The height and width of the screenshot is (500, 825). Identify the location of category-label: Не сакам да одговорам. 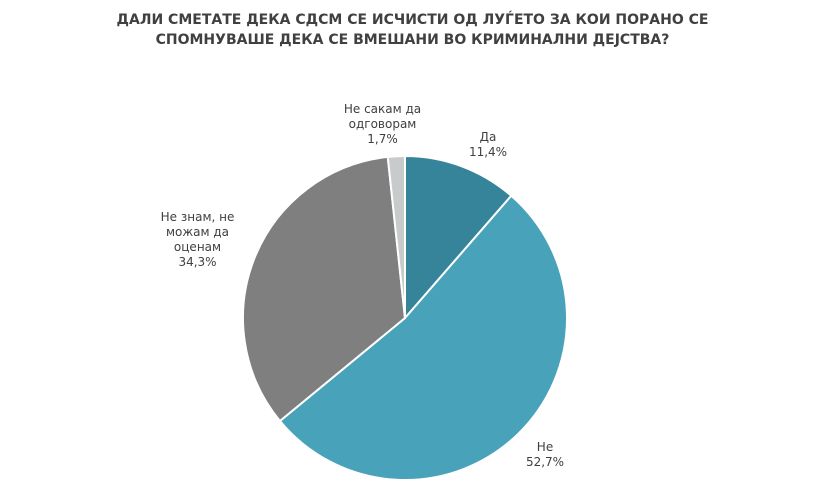
(382, 116).